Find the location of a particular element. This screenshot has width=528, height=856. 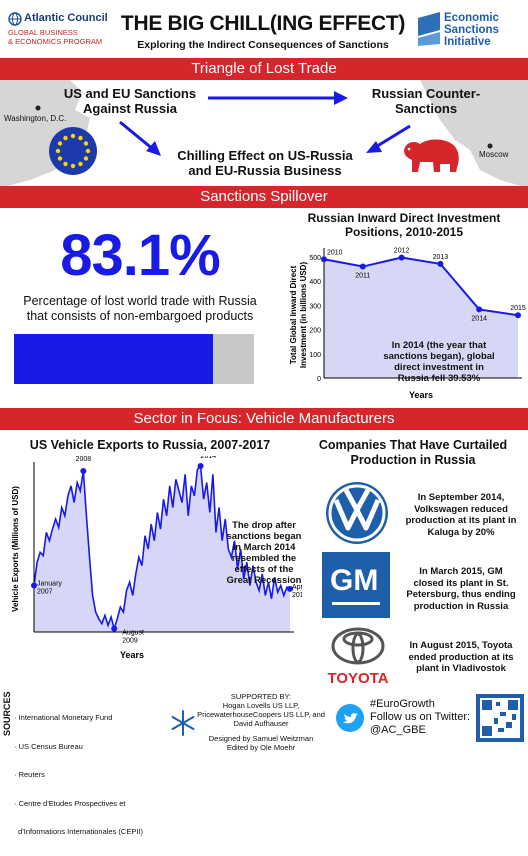

vw-line-1: In September 2014, is located at coordinates (461, 497).